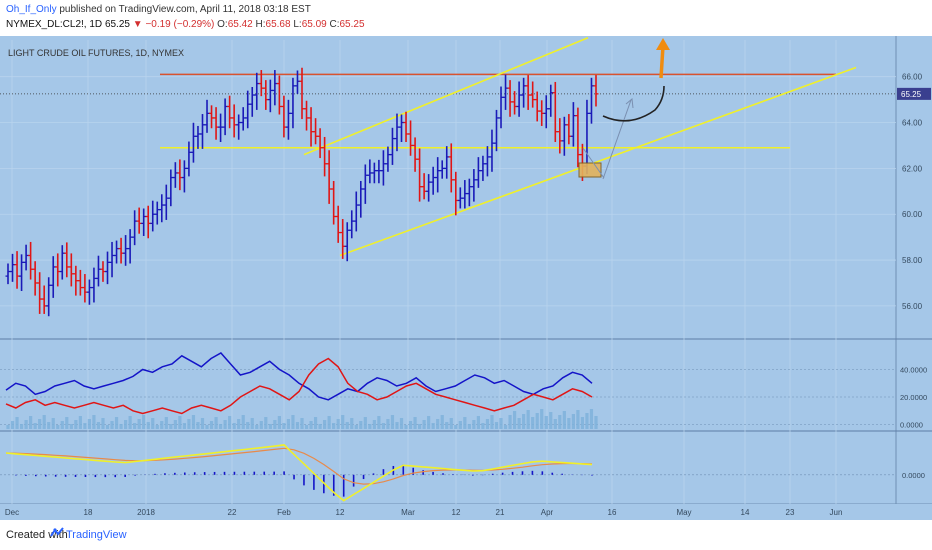  I want to click on price-tick-label: 58.00, so click(912, 260).